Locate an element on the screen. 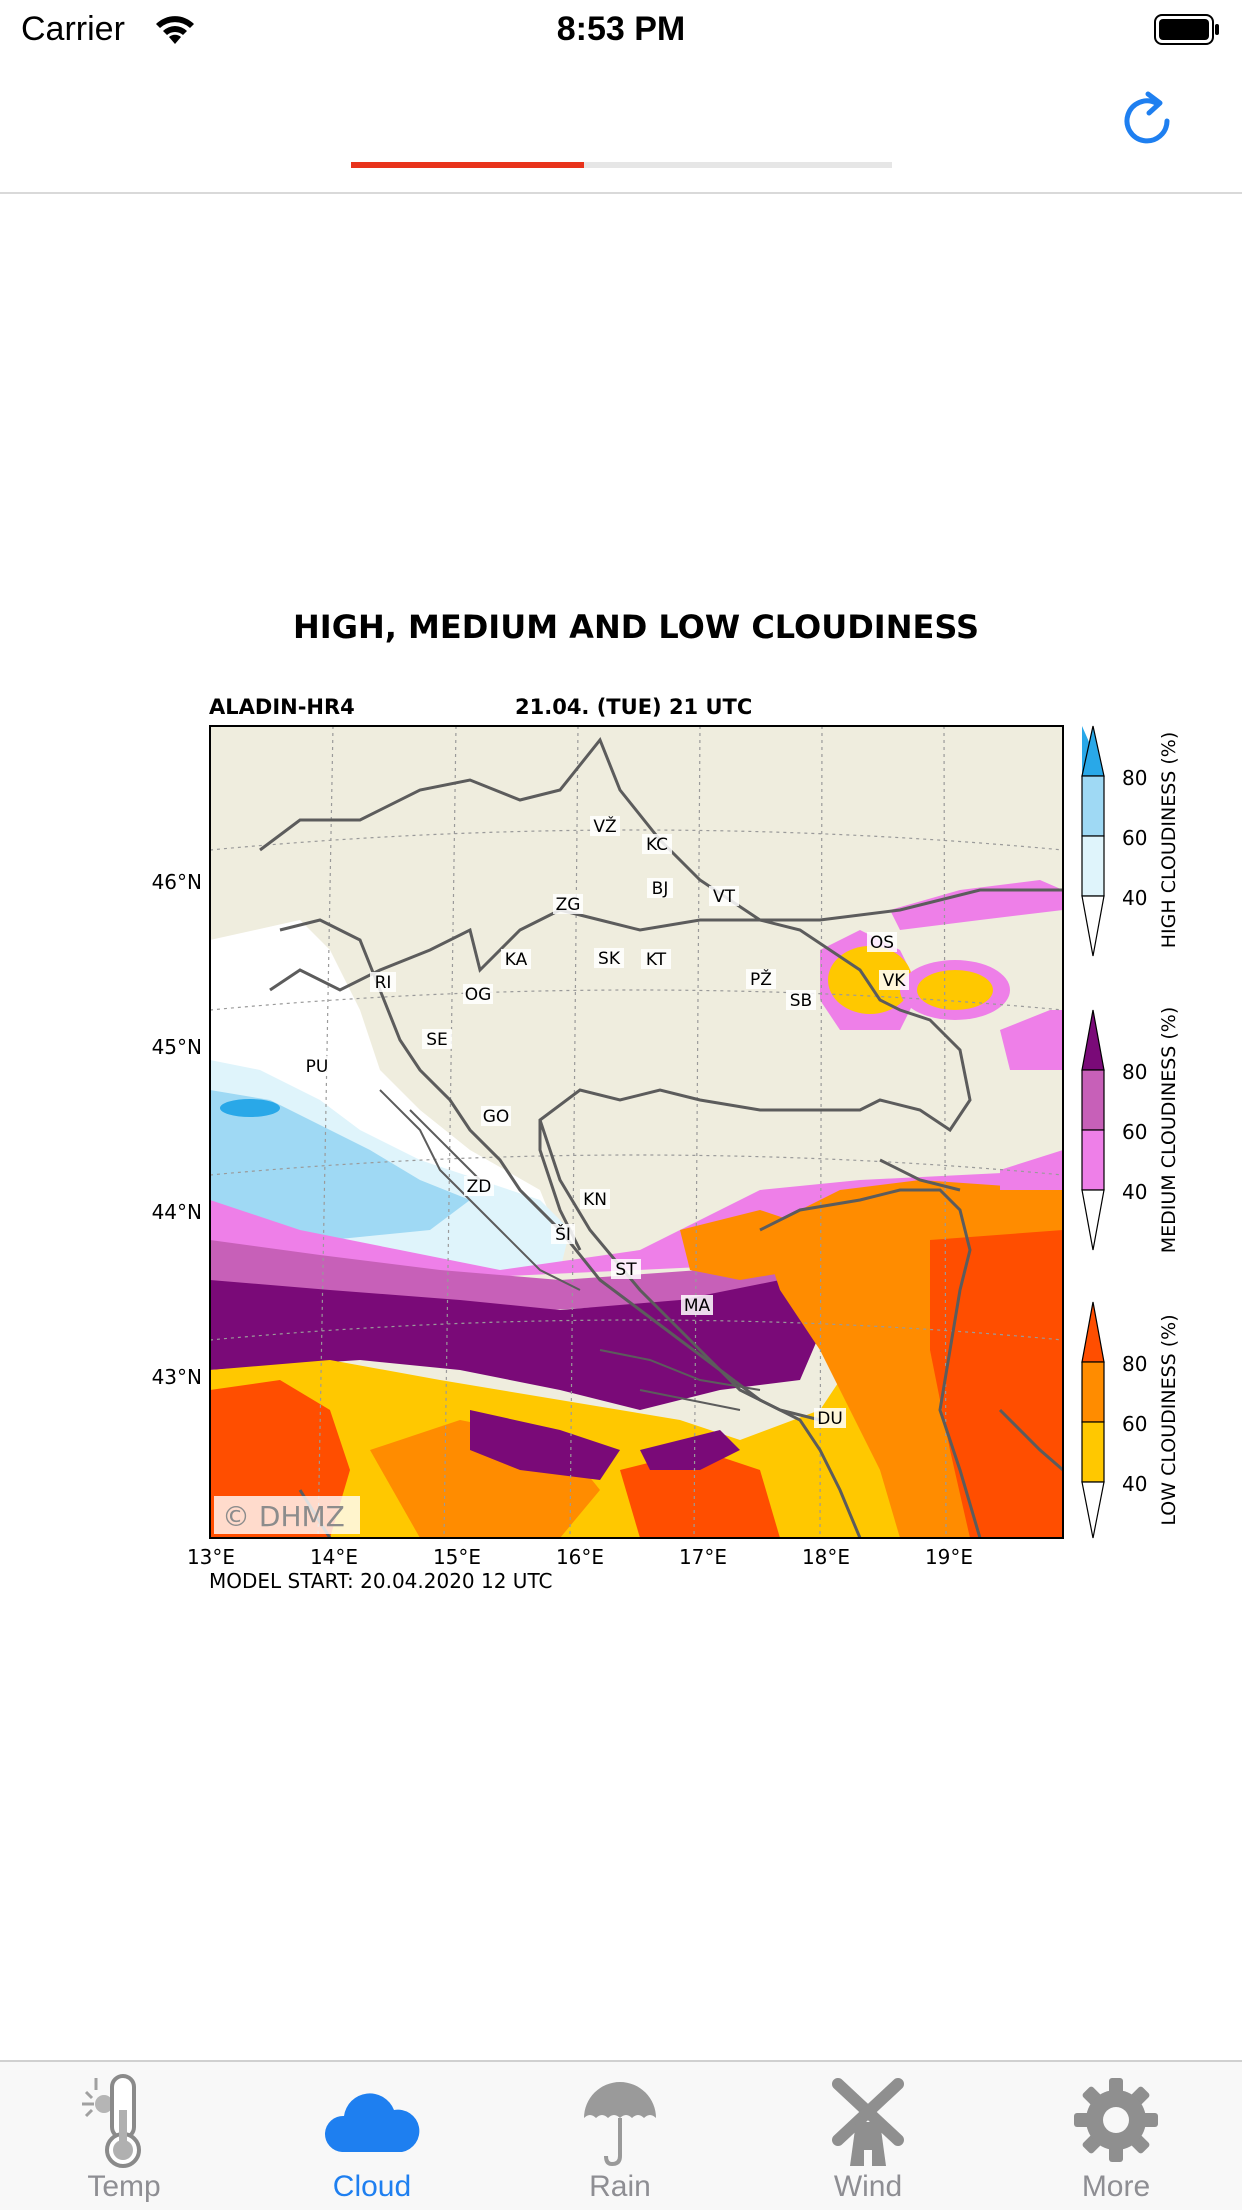 Image resolution: width=1242 pixels, height=2210 pixels. city-label: KA is located at coordinates (516, 960).